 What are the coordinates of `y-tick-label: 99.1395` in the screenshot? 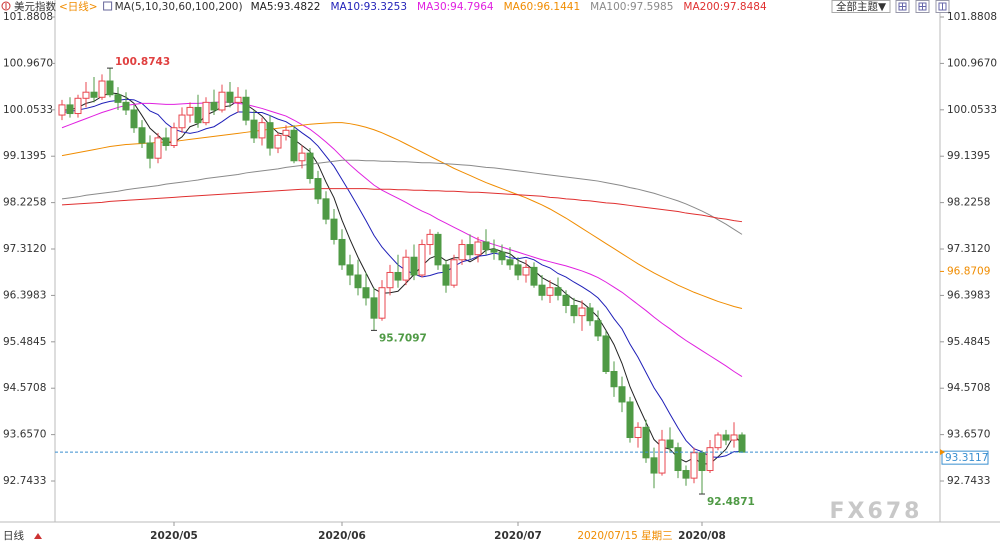 It's located at (24, 156).